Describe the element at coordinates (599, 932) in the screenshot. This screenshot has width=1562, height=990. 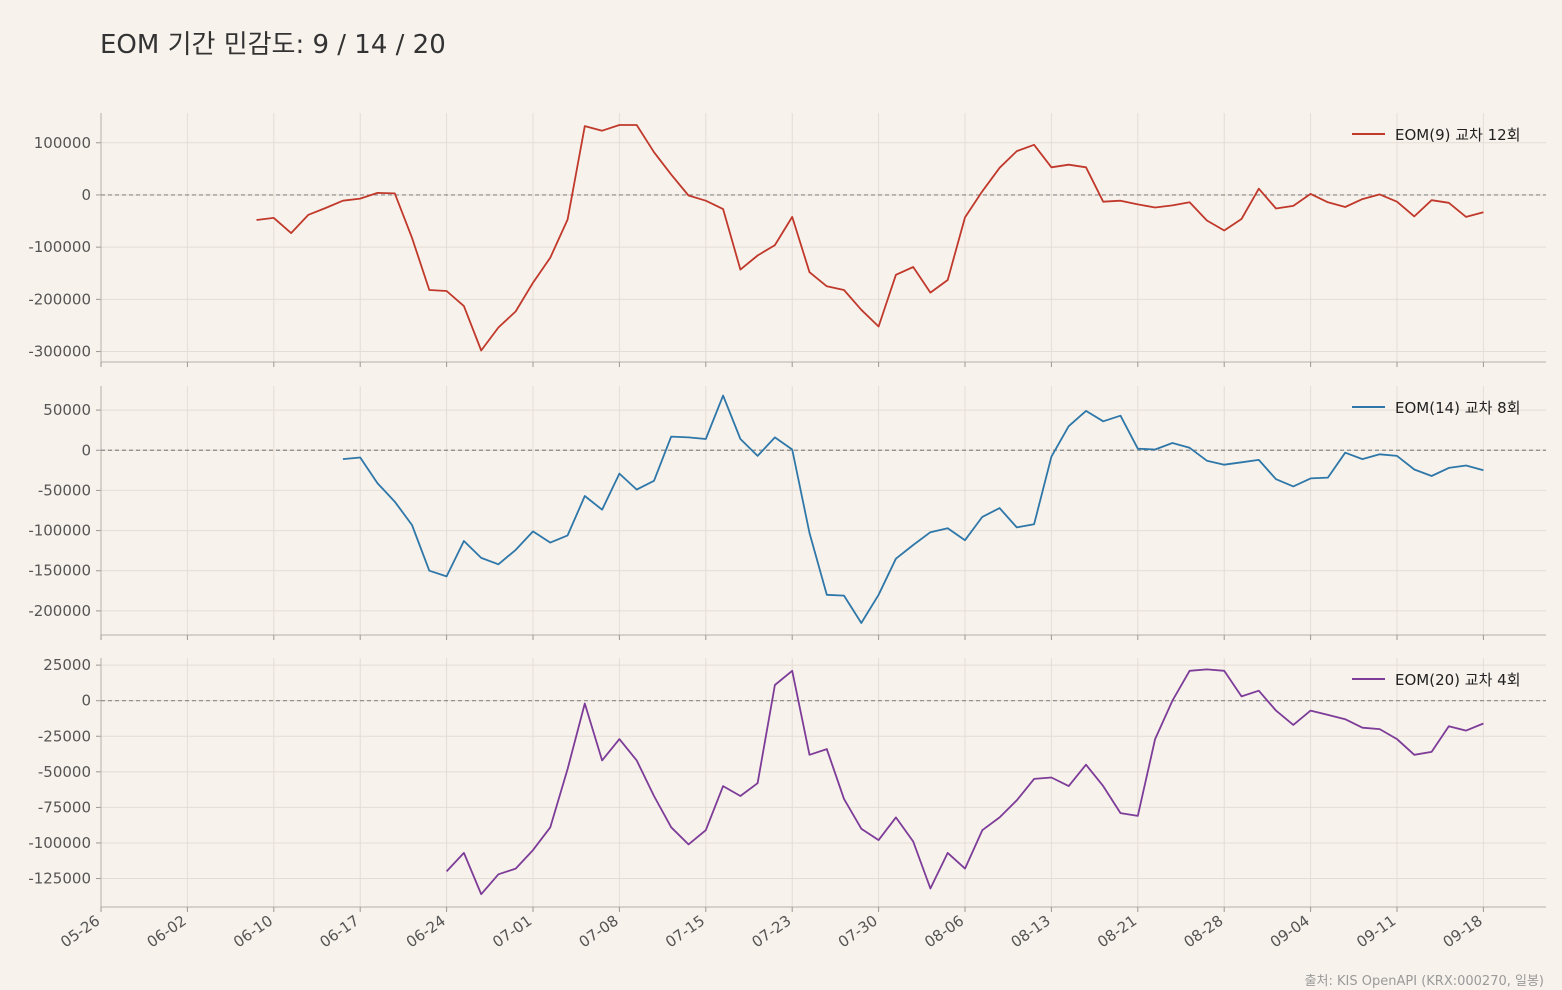
I see `x-tick-label: 07-08` at that location.